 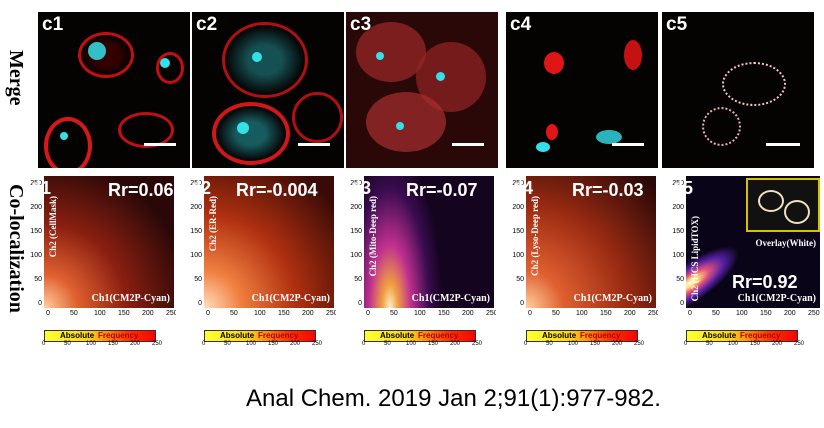 I want to click on micrograph-c1: c1, so click(x=114, y=90).